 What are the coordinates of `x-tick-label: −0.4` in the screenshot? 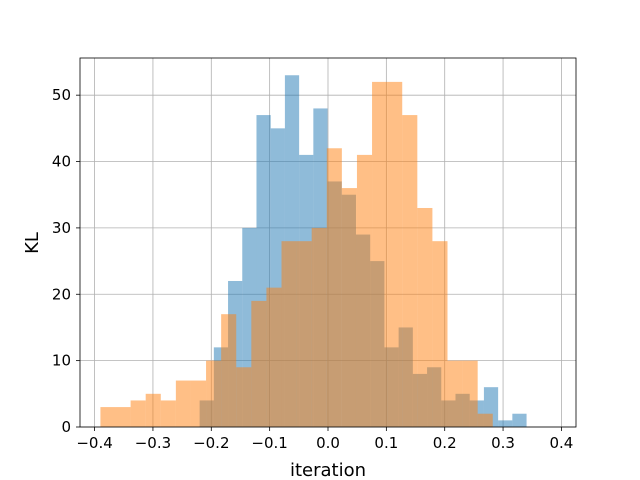 It's located at (94, 443).